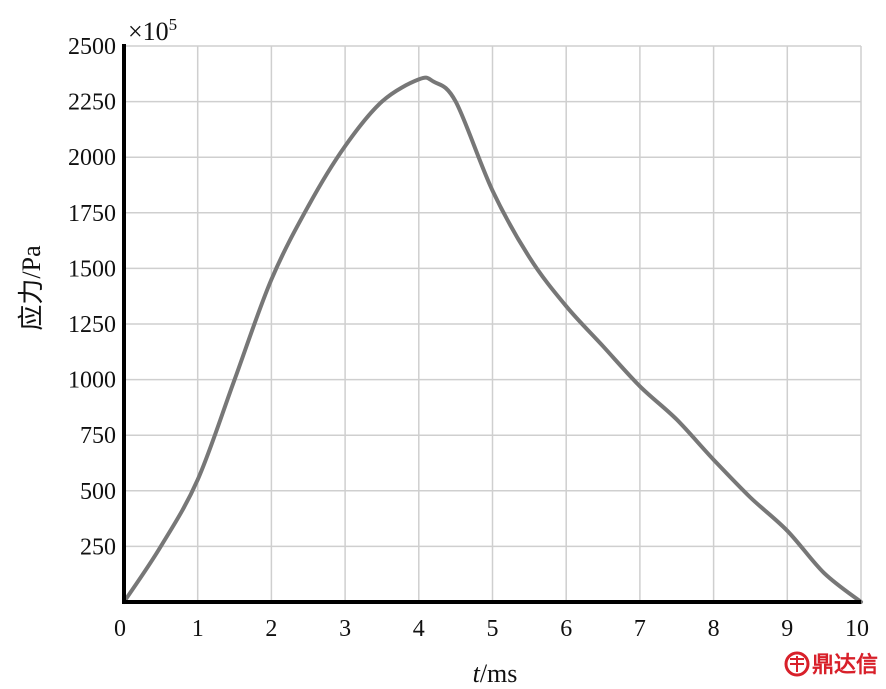 This screenshot has height=689, width=886. Describe the element at coordinates (92, 325) in the screenshot. I see `y-tick-label-4: 1250` at that location.